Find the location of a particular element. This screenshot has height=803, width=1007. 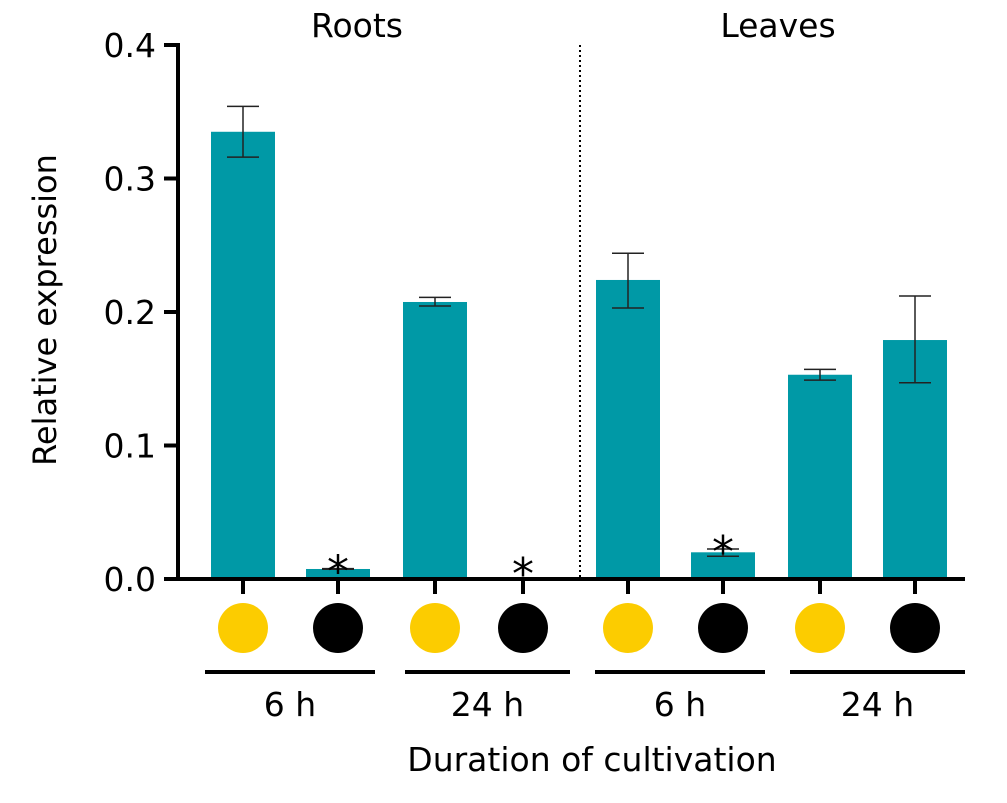

panel-label-leaves: Leaves is located at coordinates (777, 25).